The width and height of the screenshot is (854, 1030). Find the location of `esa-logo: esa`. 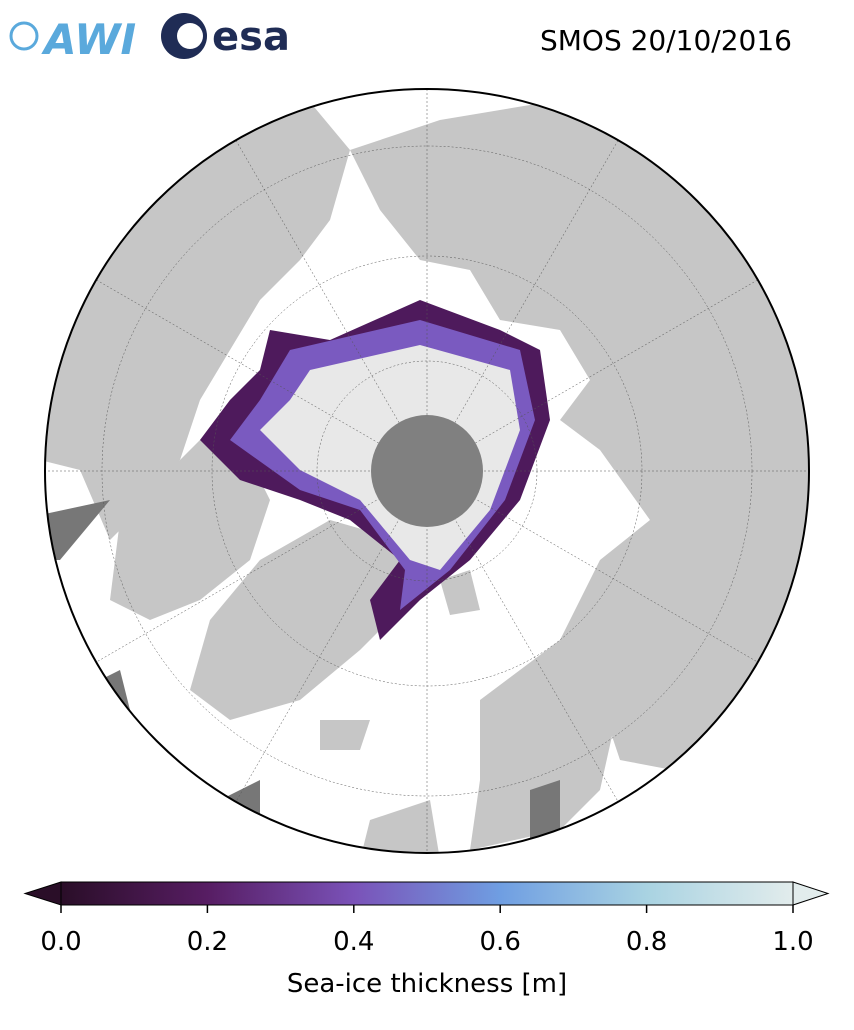

esa-logo: esa is located at coordinates (225, 36).